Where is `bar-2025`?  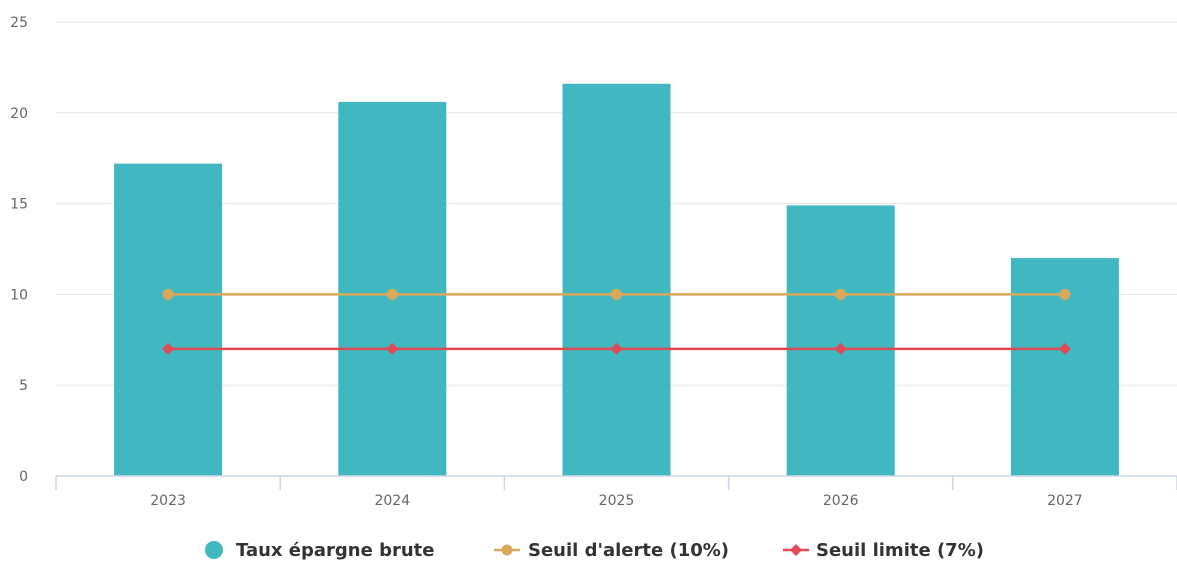 bar-2025 is located at coordinates (616, 279).